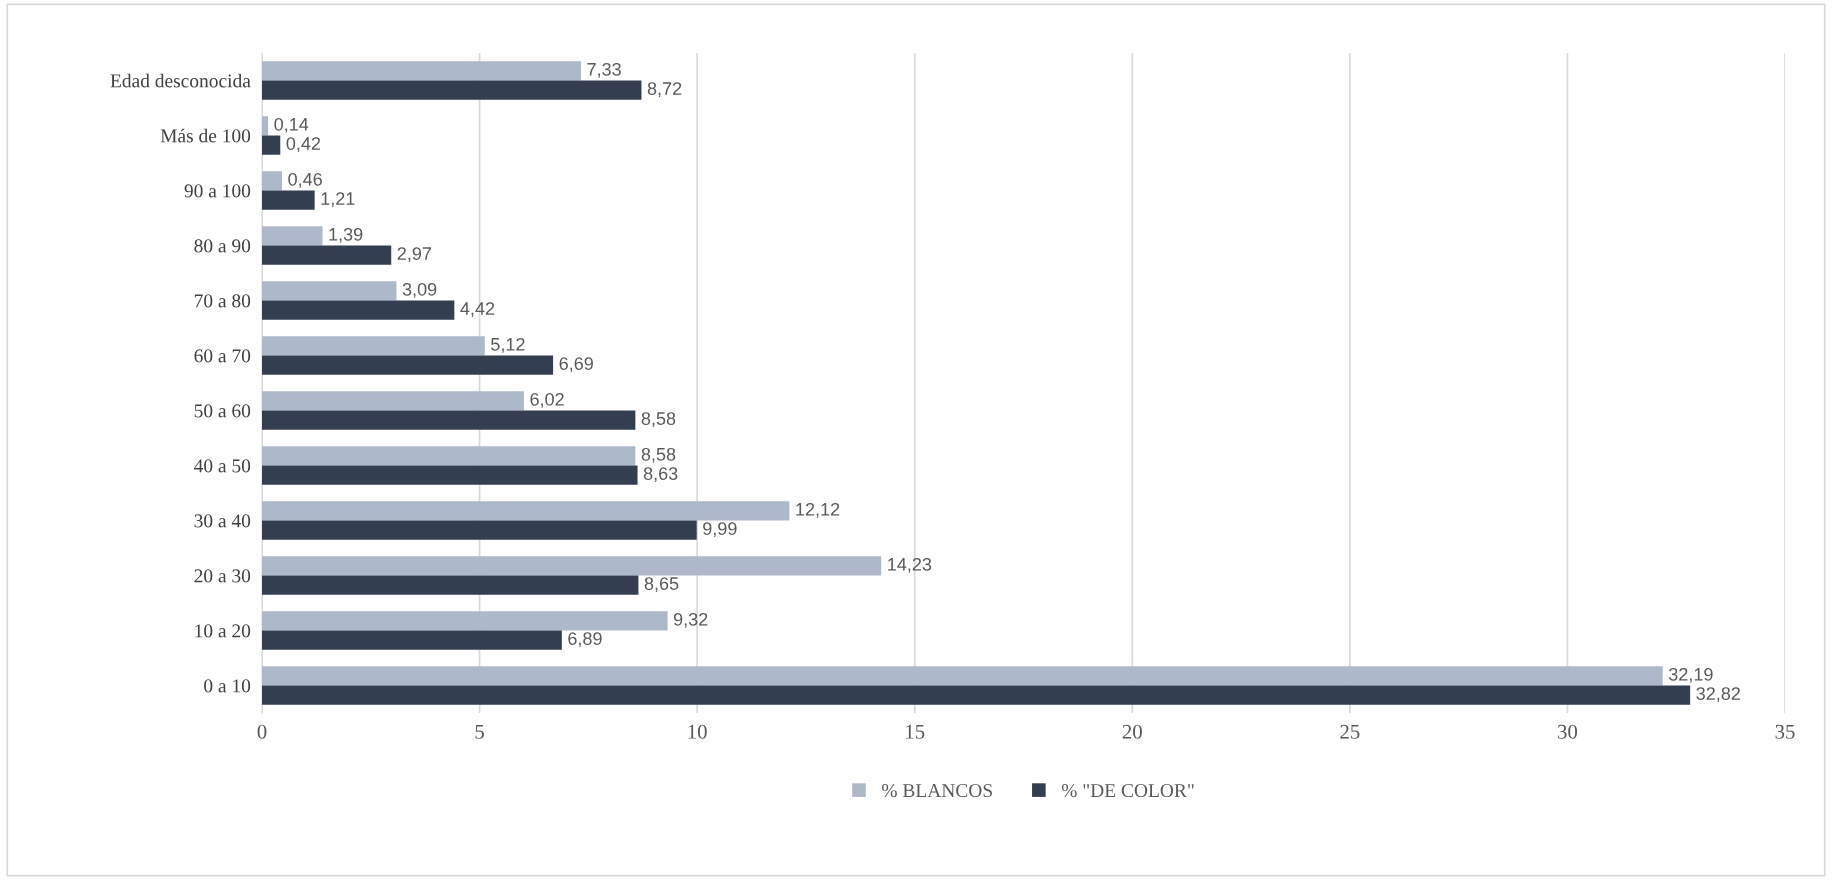 This screenshot has width=1832, height=880. I want to click on y-tick-label: 70 a 80, so click(222, 301).